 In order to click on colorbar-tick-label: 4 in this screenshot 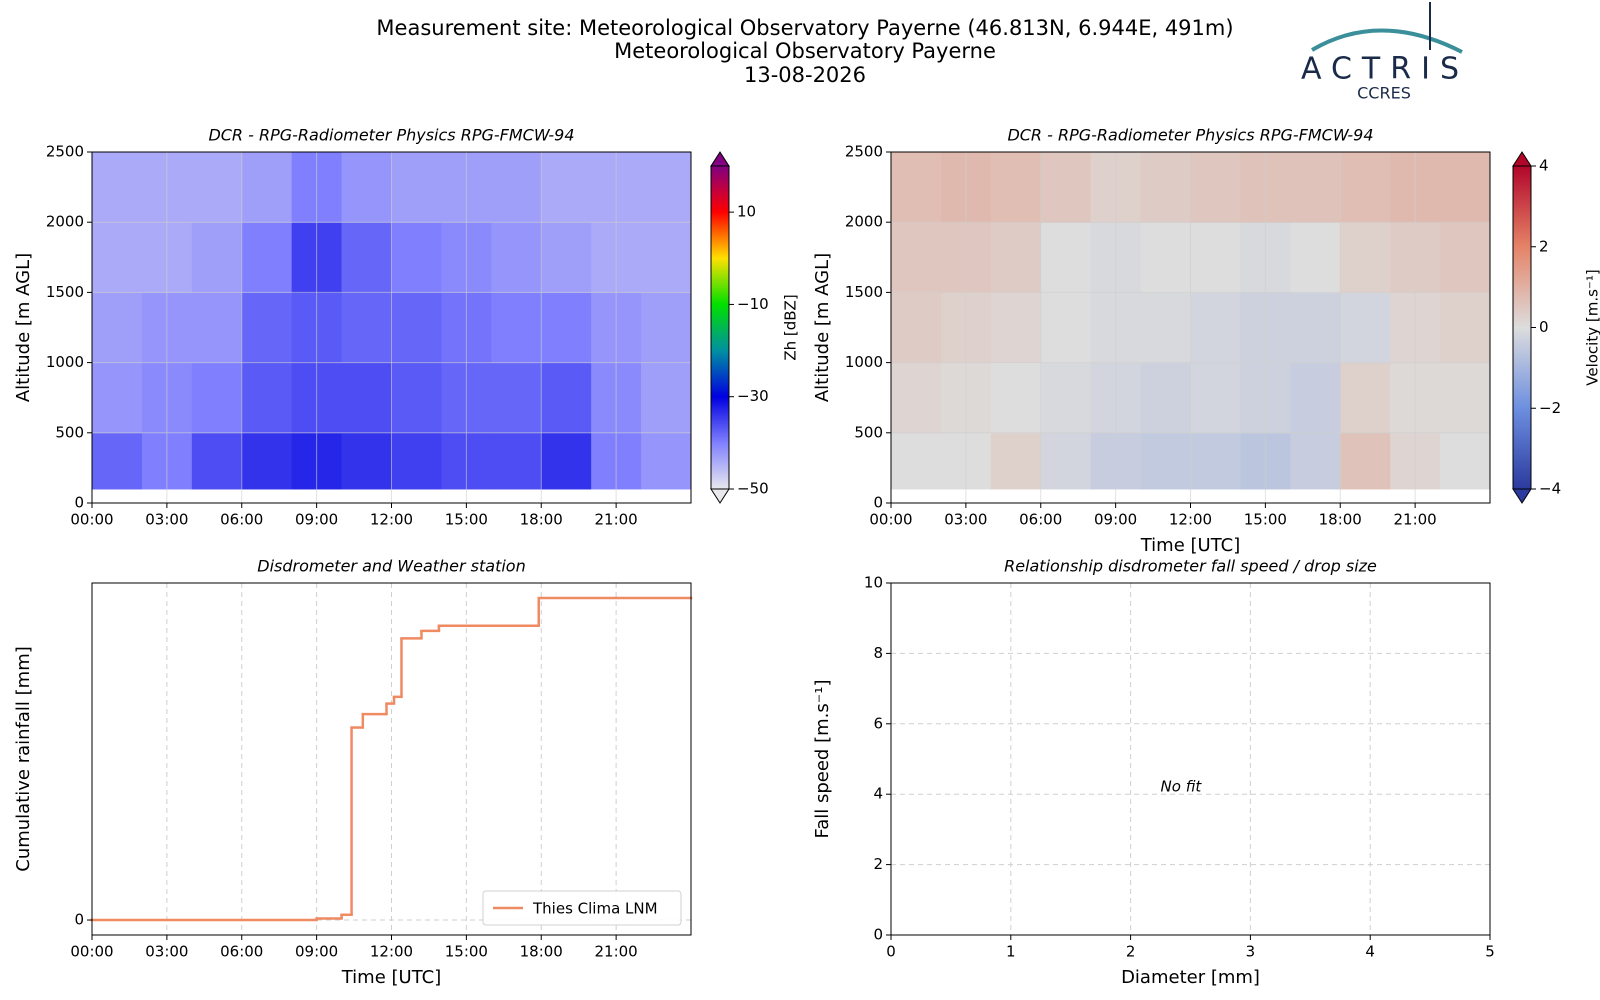, I will do `click(1544, 166)`.